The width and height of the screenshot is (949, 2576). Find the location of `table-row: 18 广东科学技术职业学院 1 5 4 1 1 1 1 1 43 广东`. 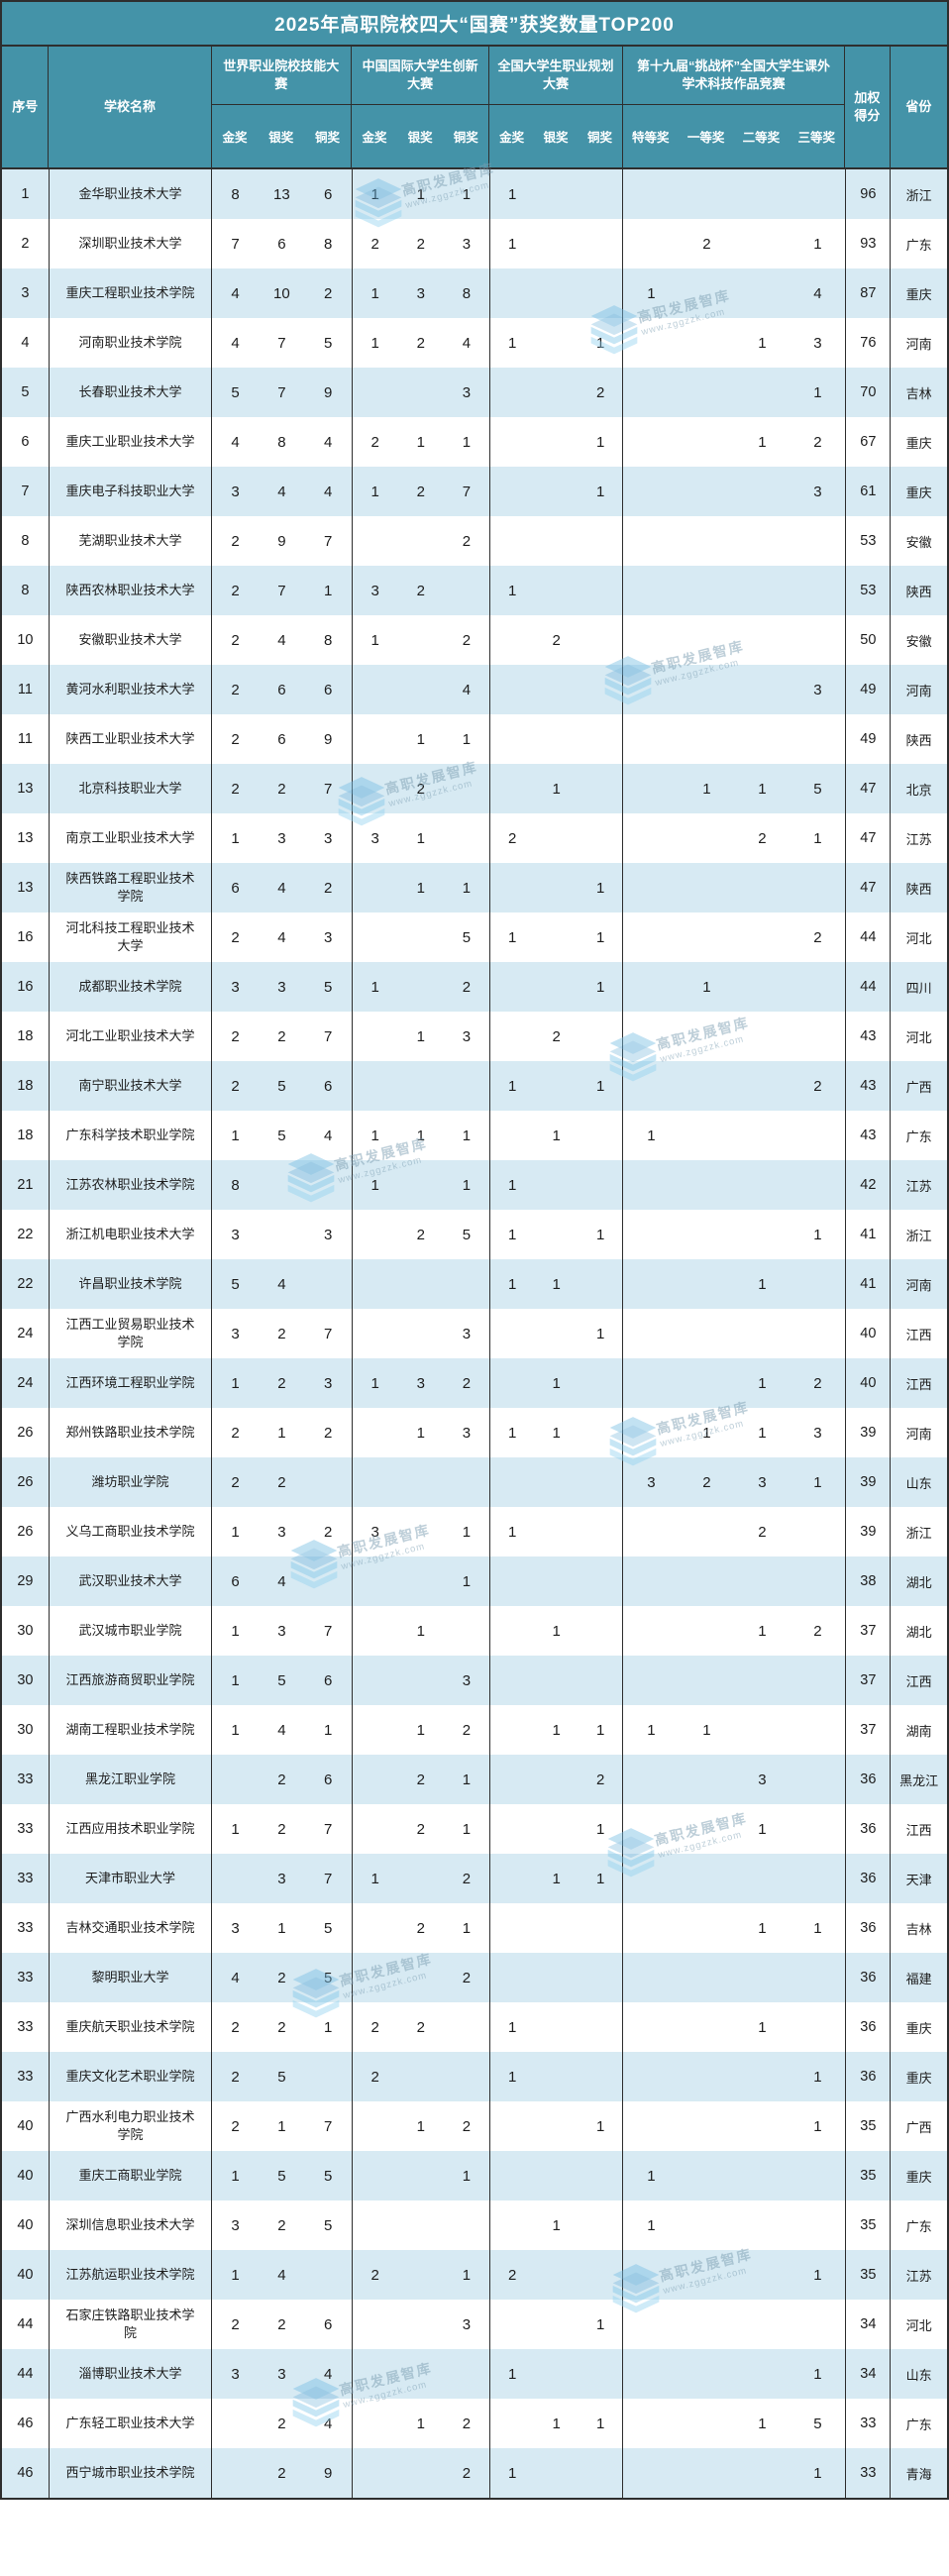

table-row: 18 广东科学技术职业学院 1 5 4 1 1 1 1 1 43 广东 is located at coordinates (475, 1135).